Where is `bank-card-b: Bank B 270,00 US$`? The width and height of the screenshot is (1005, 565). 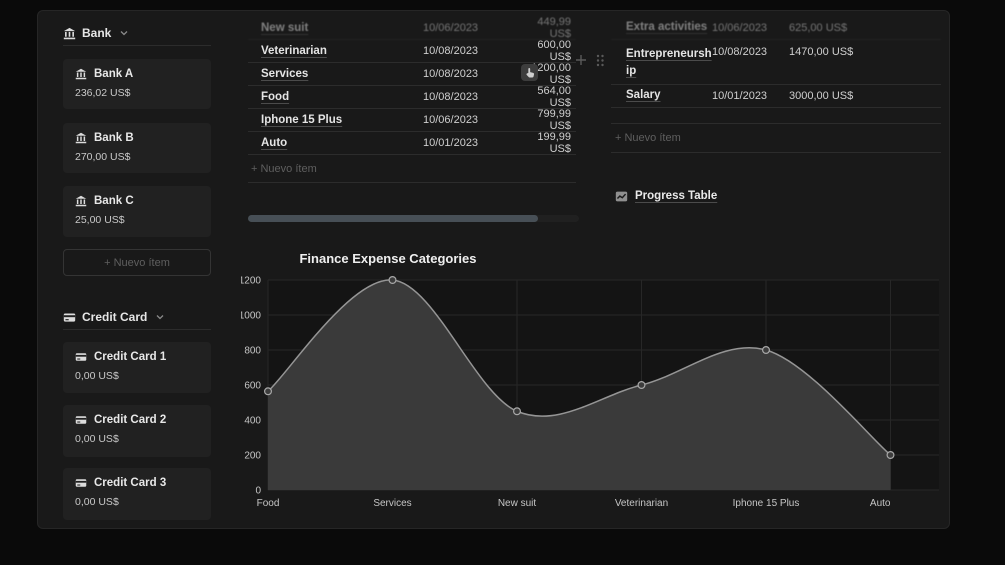
bank-card-b: Bank B 270,00 US$ is located at coordinates (137, 148).